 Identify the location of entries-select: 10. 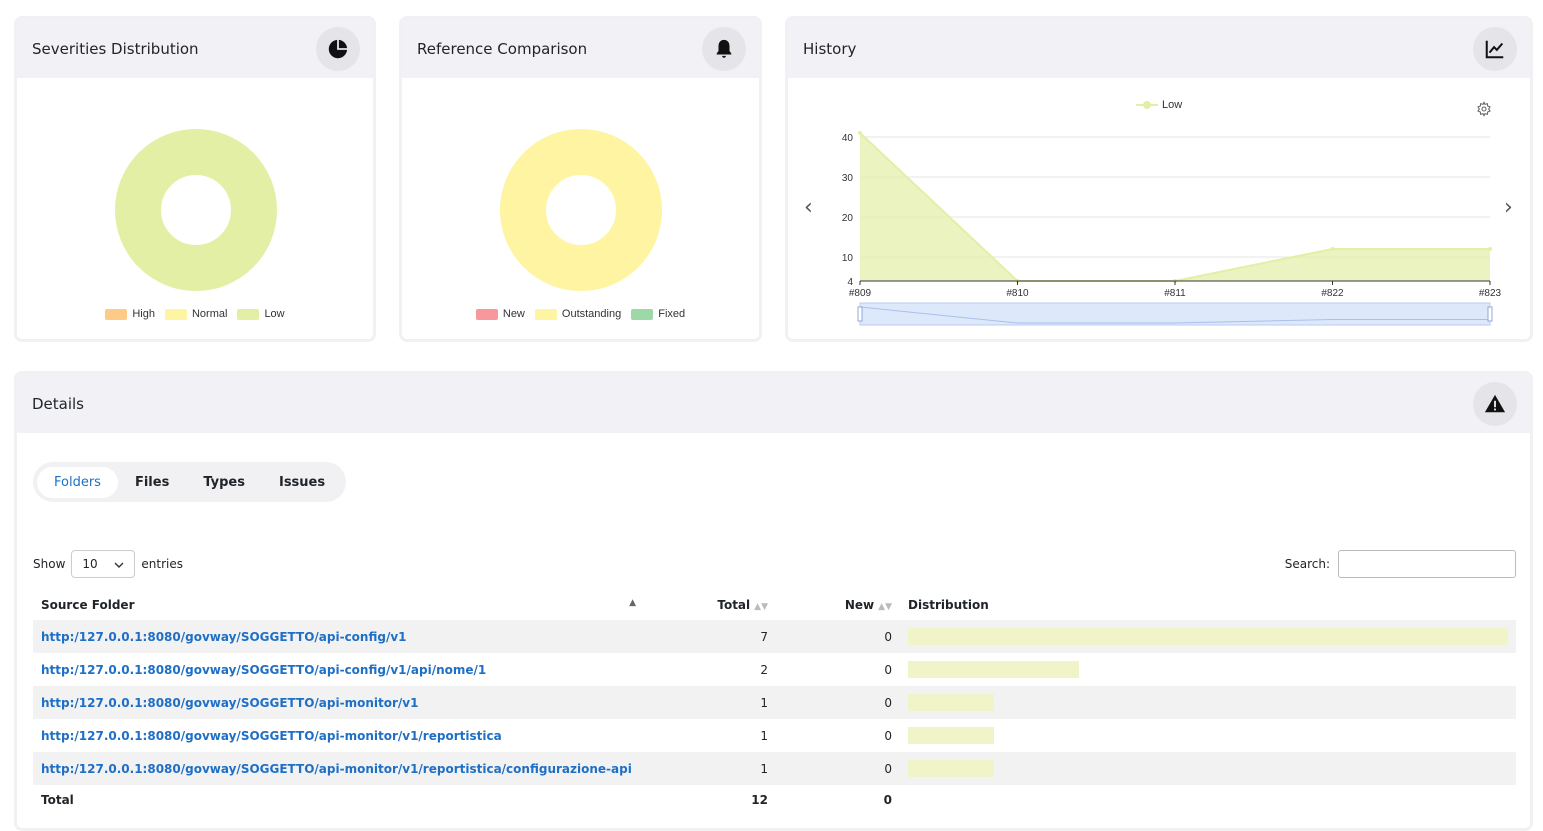
(103, 564).